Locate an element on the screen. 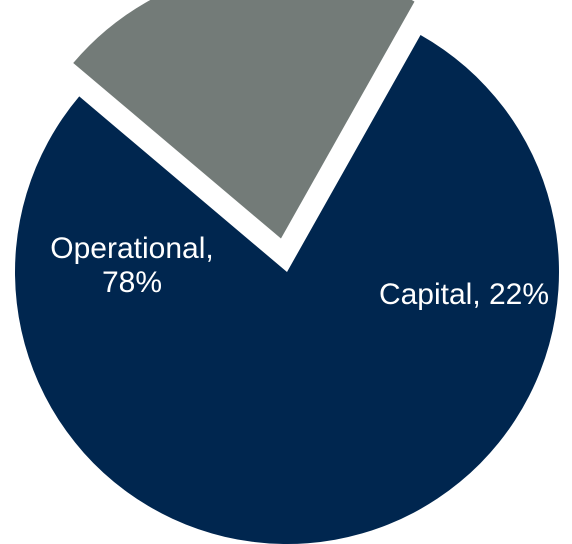 This screenshot has height=544, width=572. slice-label-capital: Capital, 22% is located at coordinates (464, 294).